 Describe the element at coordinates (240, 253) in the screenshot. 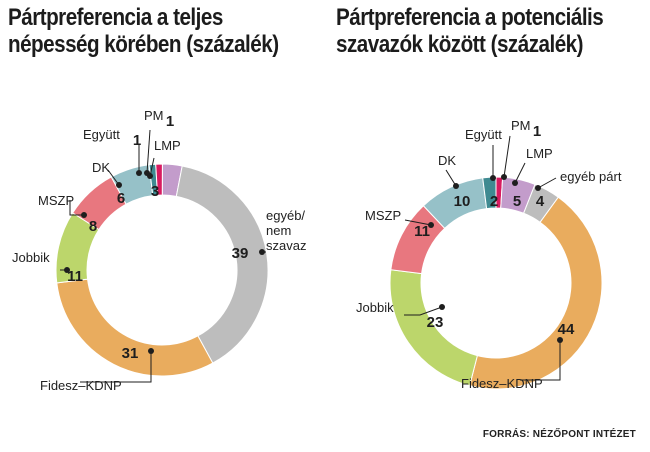

I see `value-label-egy-b: 39` at that location.